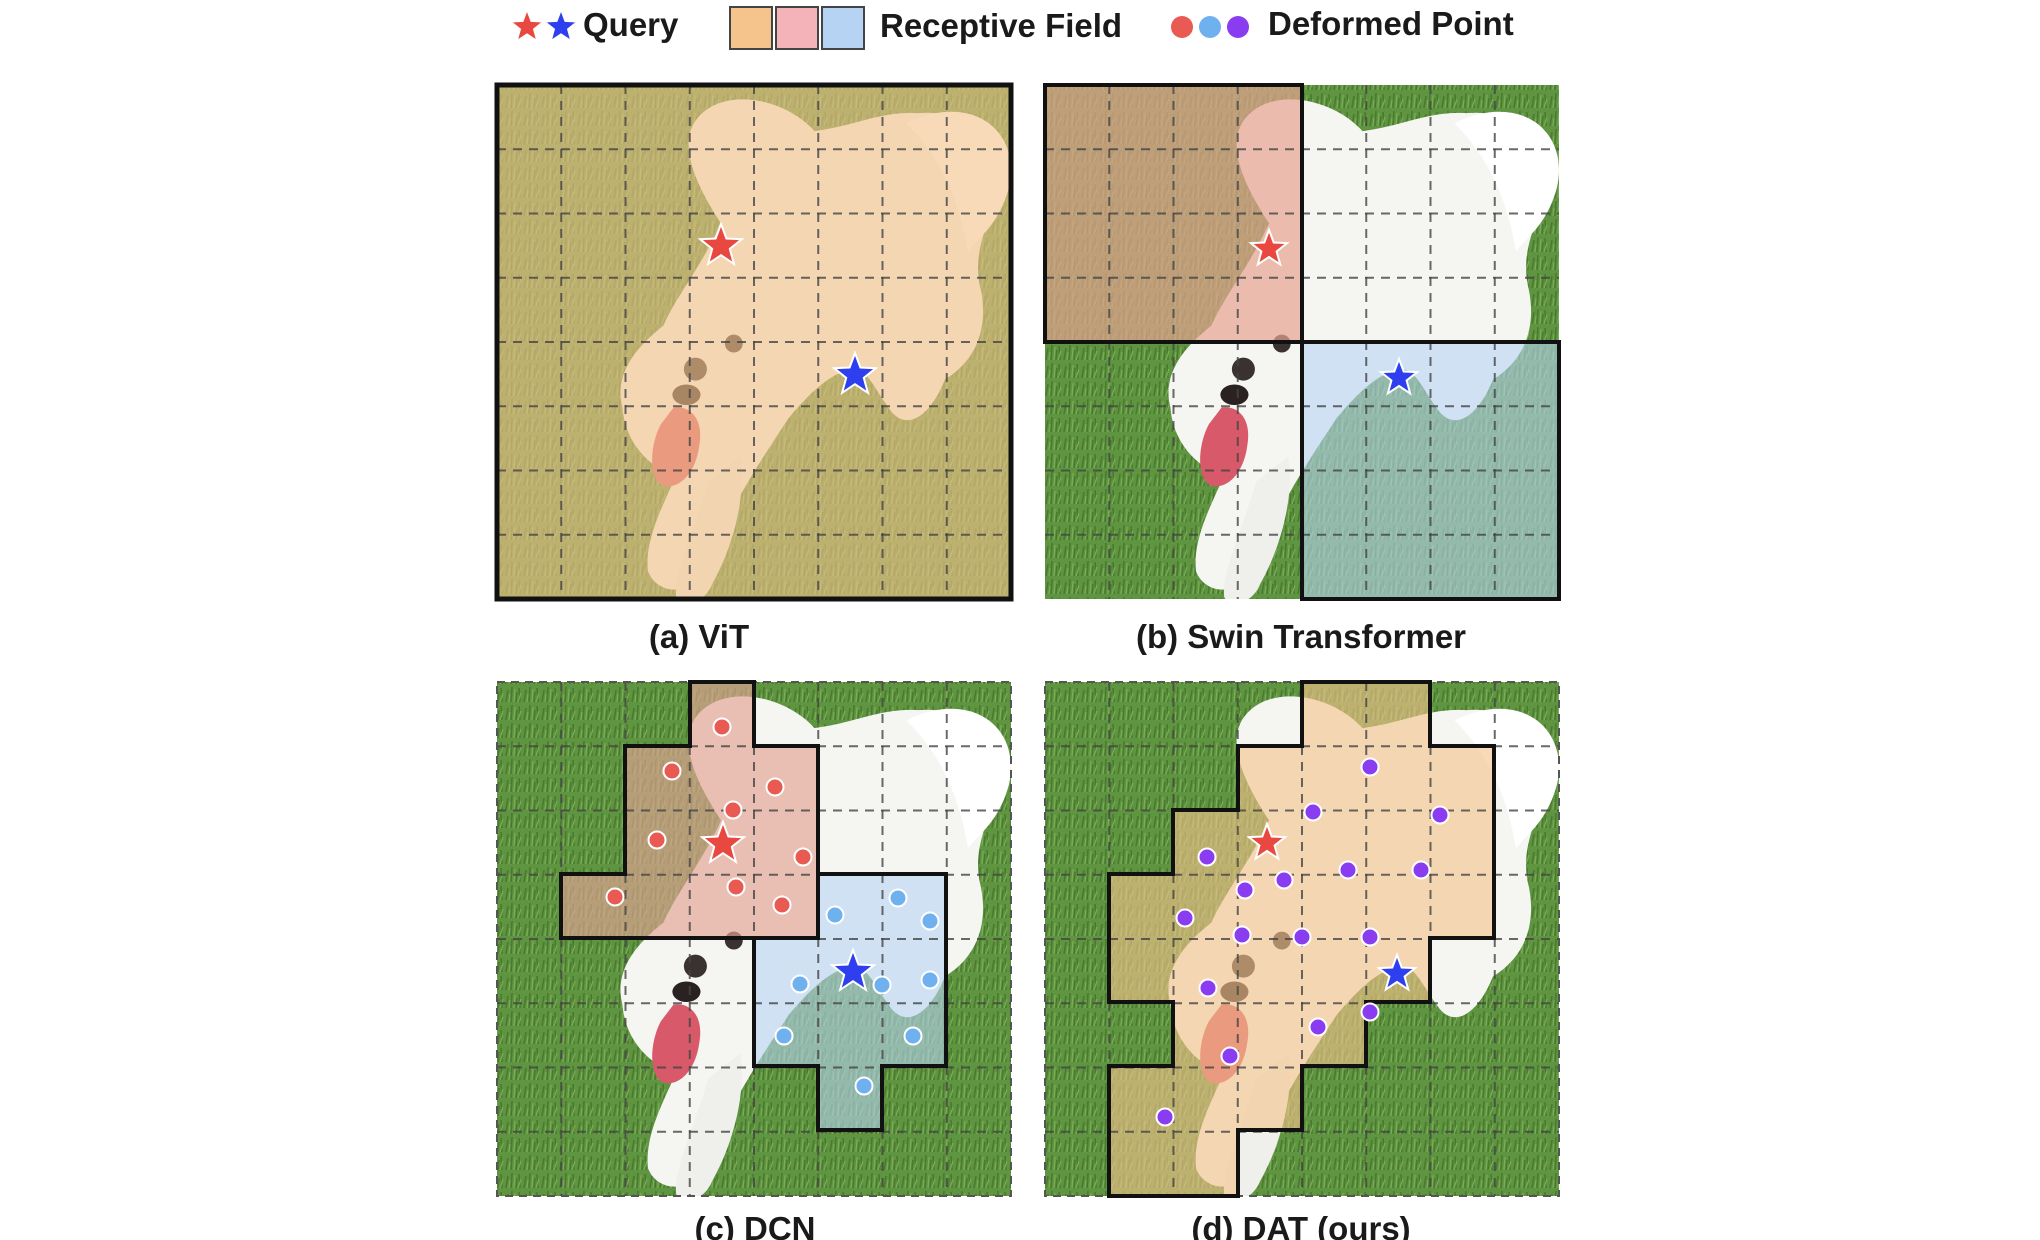 The height and width of the screenshot is (1240, 2040). I want to click on legend: Query Receptive Field Deformed Point, so click(1011, 27).